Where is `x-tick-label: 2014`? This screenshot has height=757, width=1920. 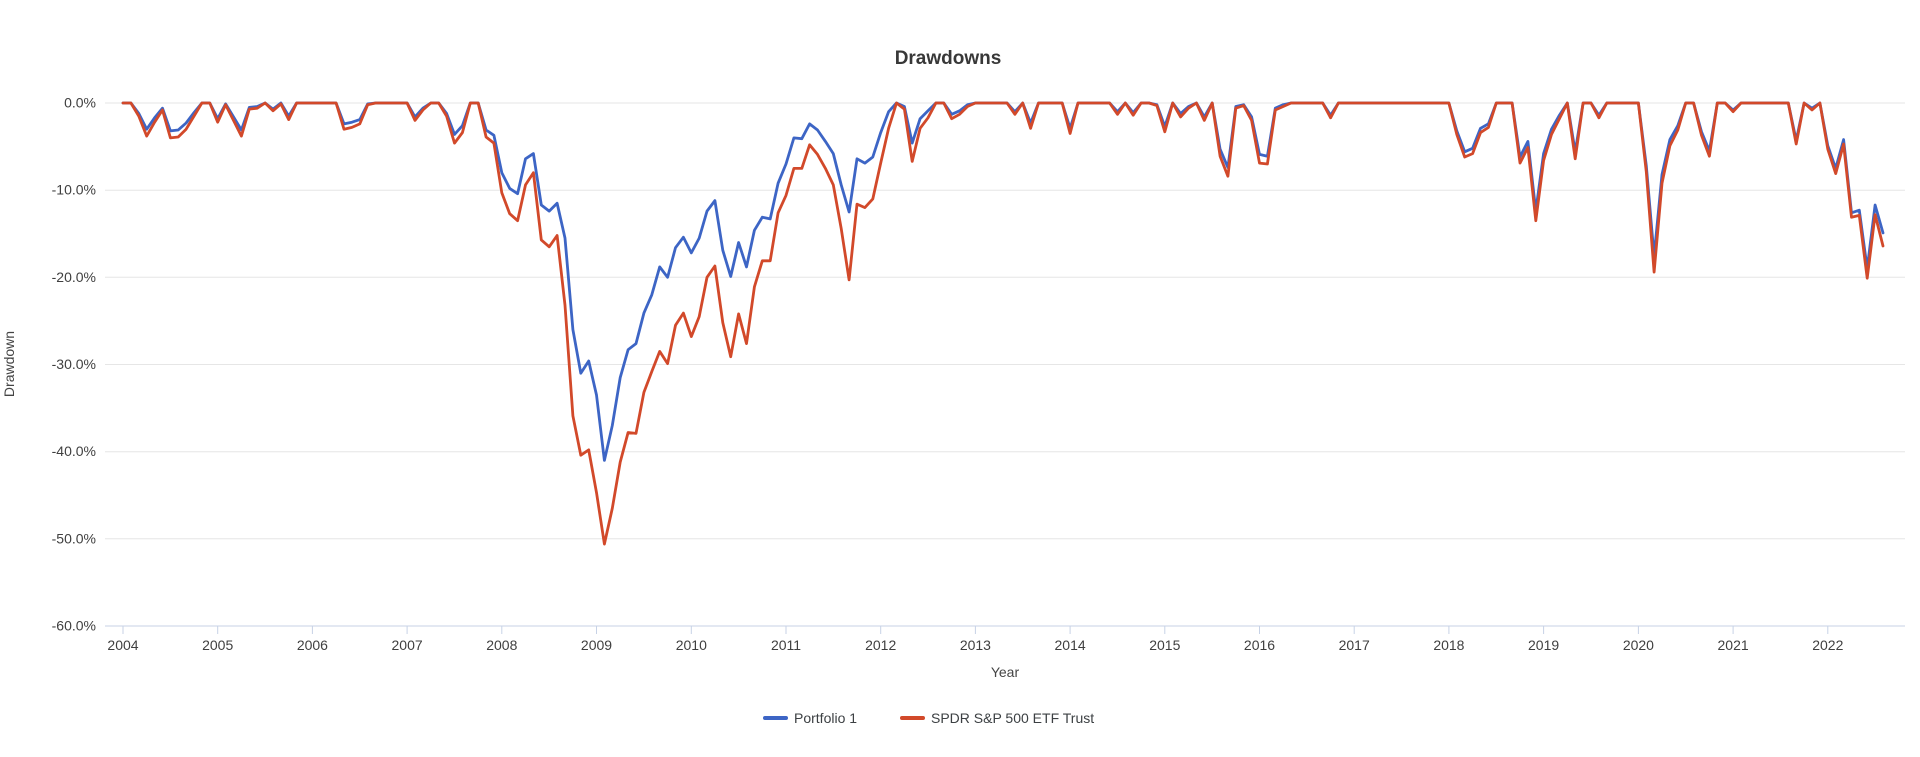
x-tick-label: 2014 is located at coordinates (1070, 645).